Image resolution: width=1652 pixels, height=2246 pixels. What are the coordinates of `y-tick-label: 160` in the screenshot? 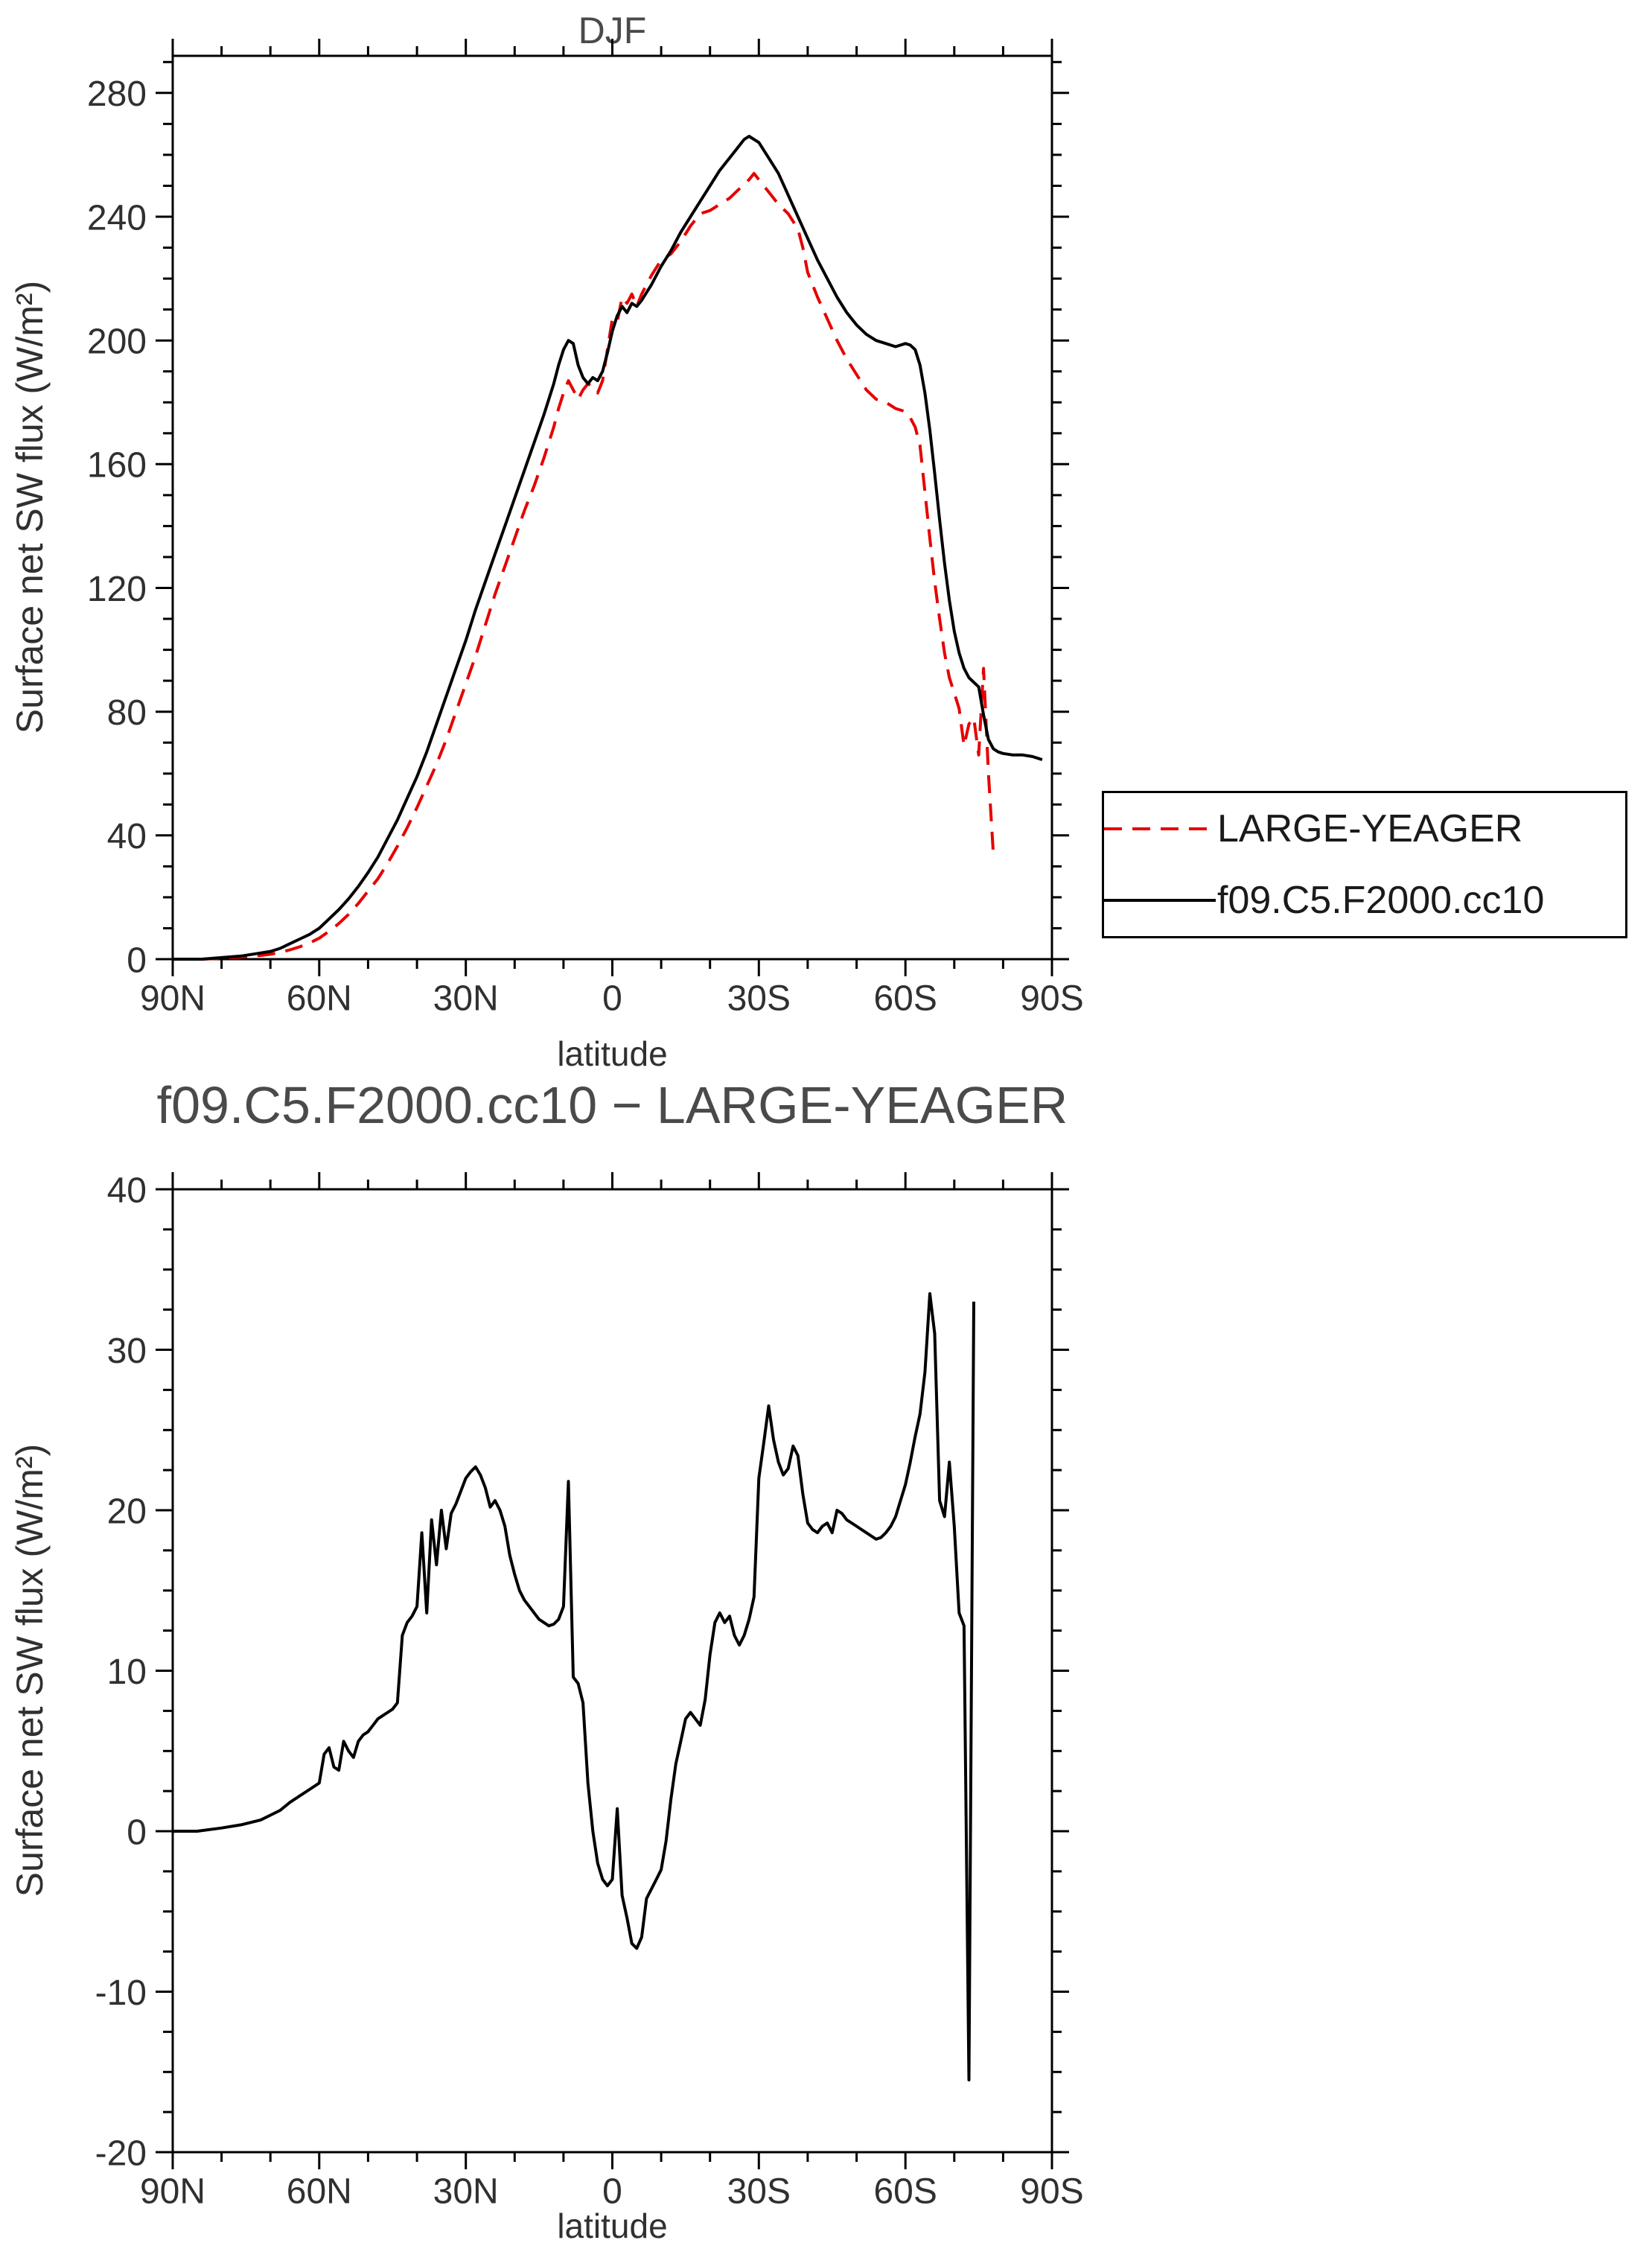 It's located at (117, 466).